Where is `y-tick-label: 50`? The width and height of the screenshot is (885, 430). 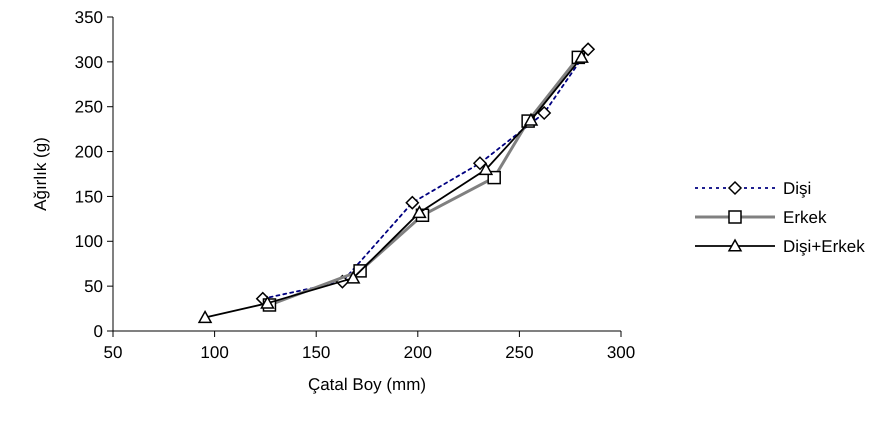
y-tick-label: 50 is located at coordinates (93, 286).